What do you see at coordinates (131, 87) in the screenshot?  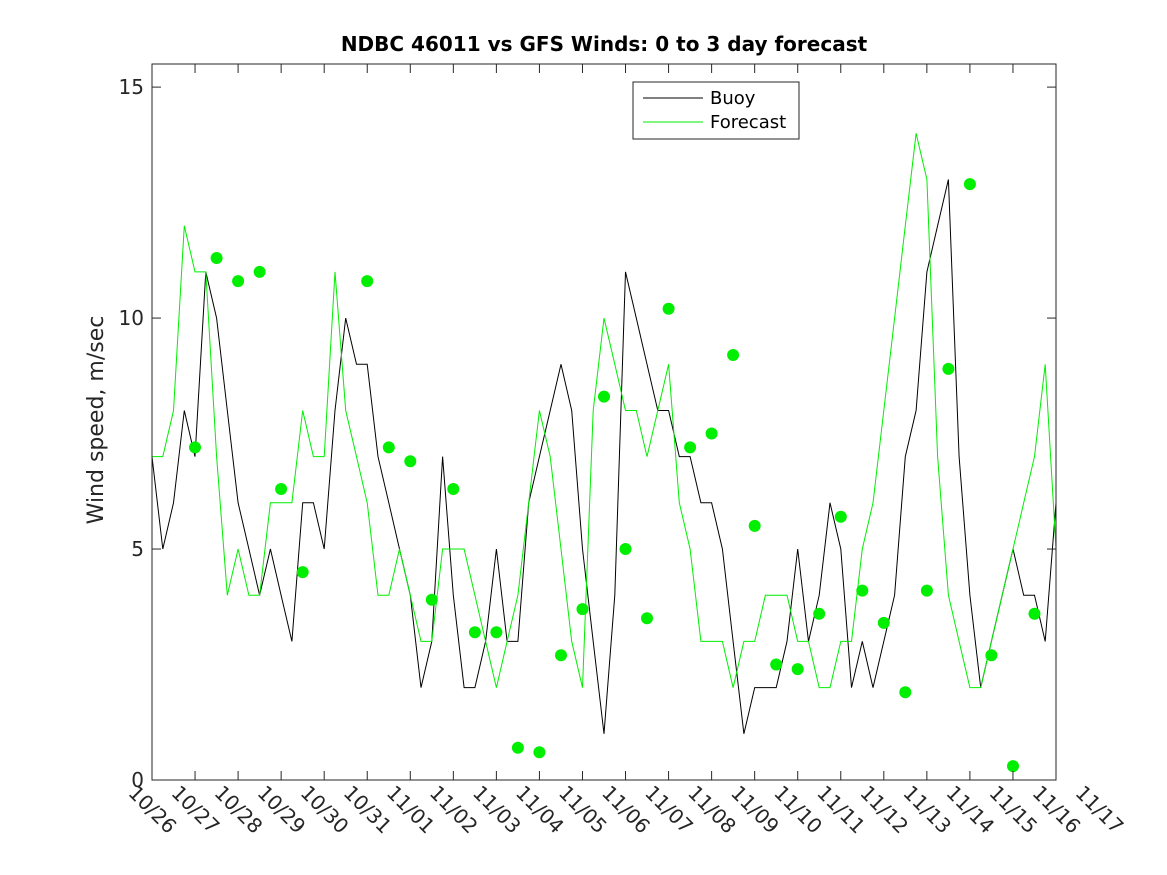 I see `y-tick-label: 15` at bounding box center [131, 87].